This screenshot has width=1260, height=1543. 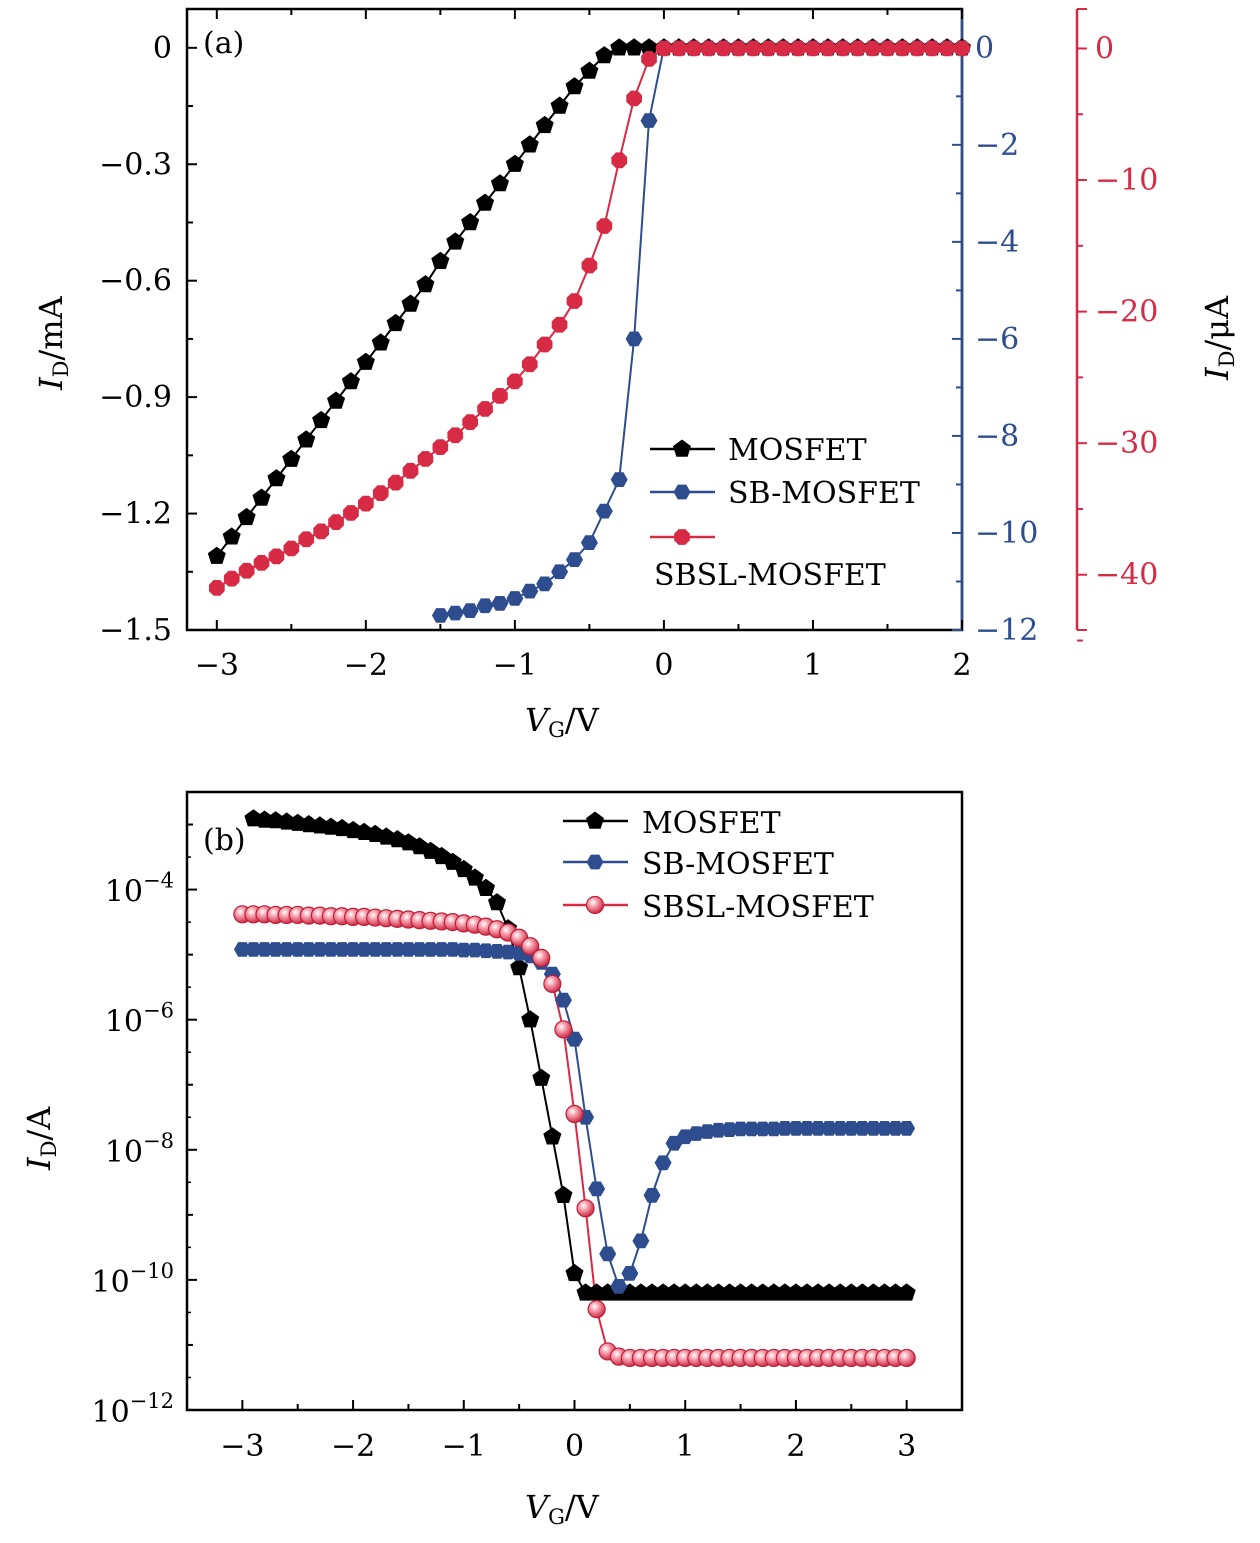 I want to click on y-tick-label-blue-a: −4, so click(x=997, y=242).